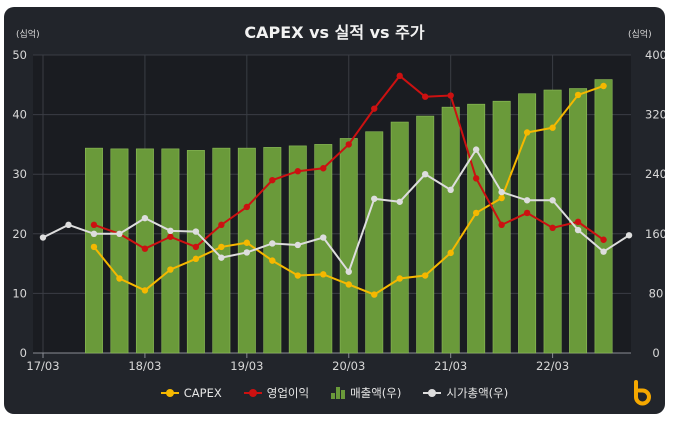  Describe the element at coordinates (23, 353) in the screenshot. I see `y-left-tick-label: 0` at that location.